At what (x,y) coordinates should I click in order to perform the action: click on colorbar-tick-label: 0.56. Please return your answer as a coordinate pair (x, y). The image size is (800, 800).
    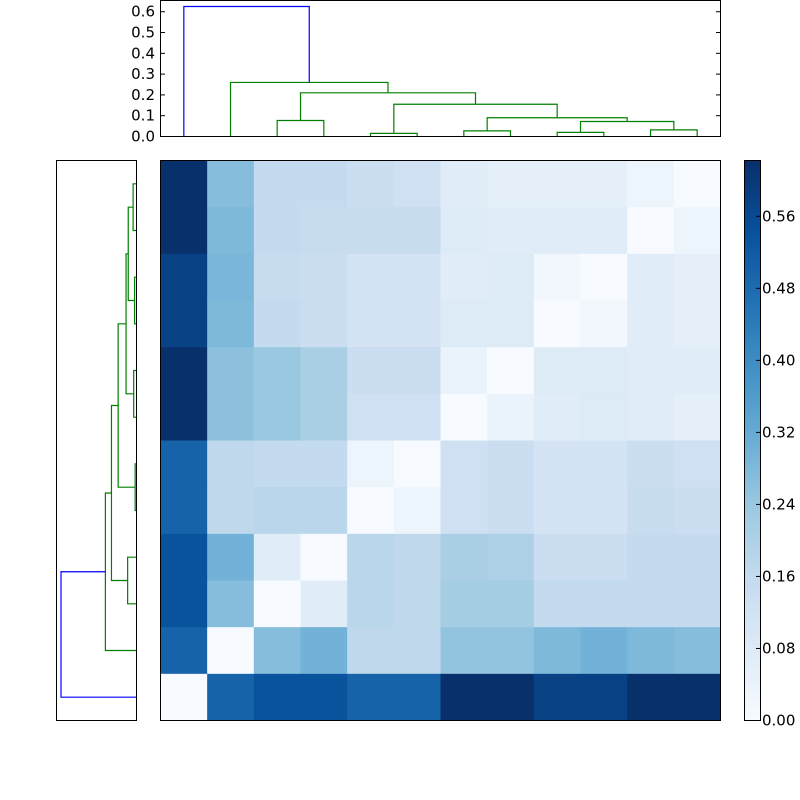
    Looking at the image, I should click on (778, 216).